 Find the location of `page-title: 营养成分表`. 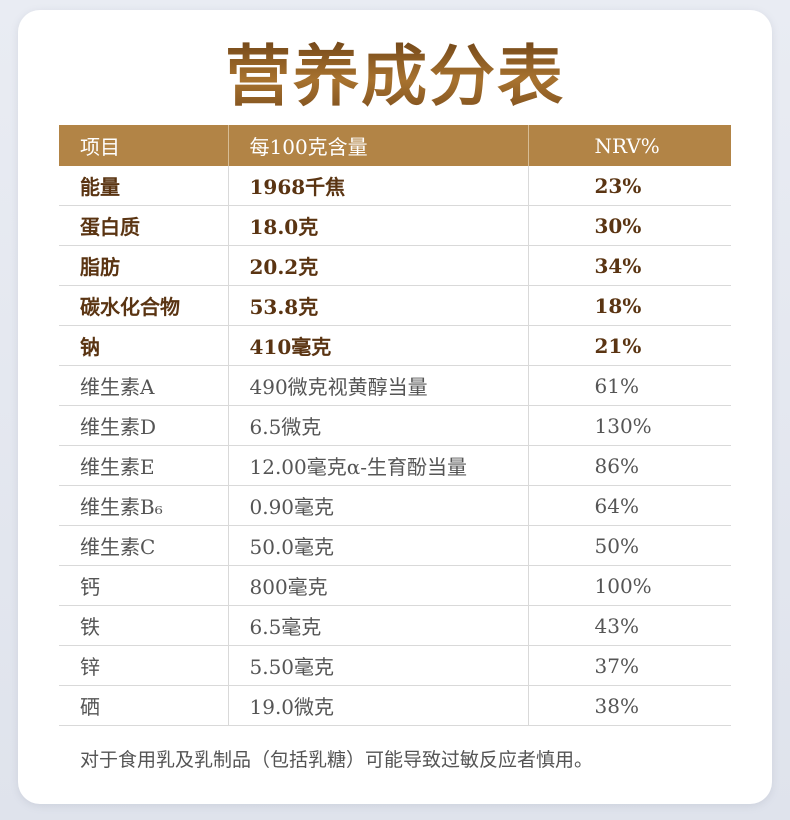

page-title: 营养成分表 is located at coordinates (395, 76).